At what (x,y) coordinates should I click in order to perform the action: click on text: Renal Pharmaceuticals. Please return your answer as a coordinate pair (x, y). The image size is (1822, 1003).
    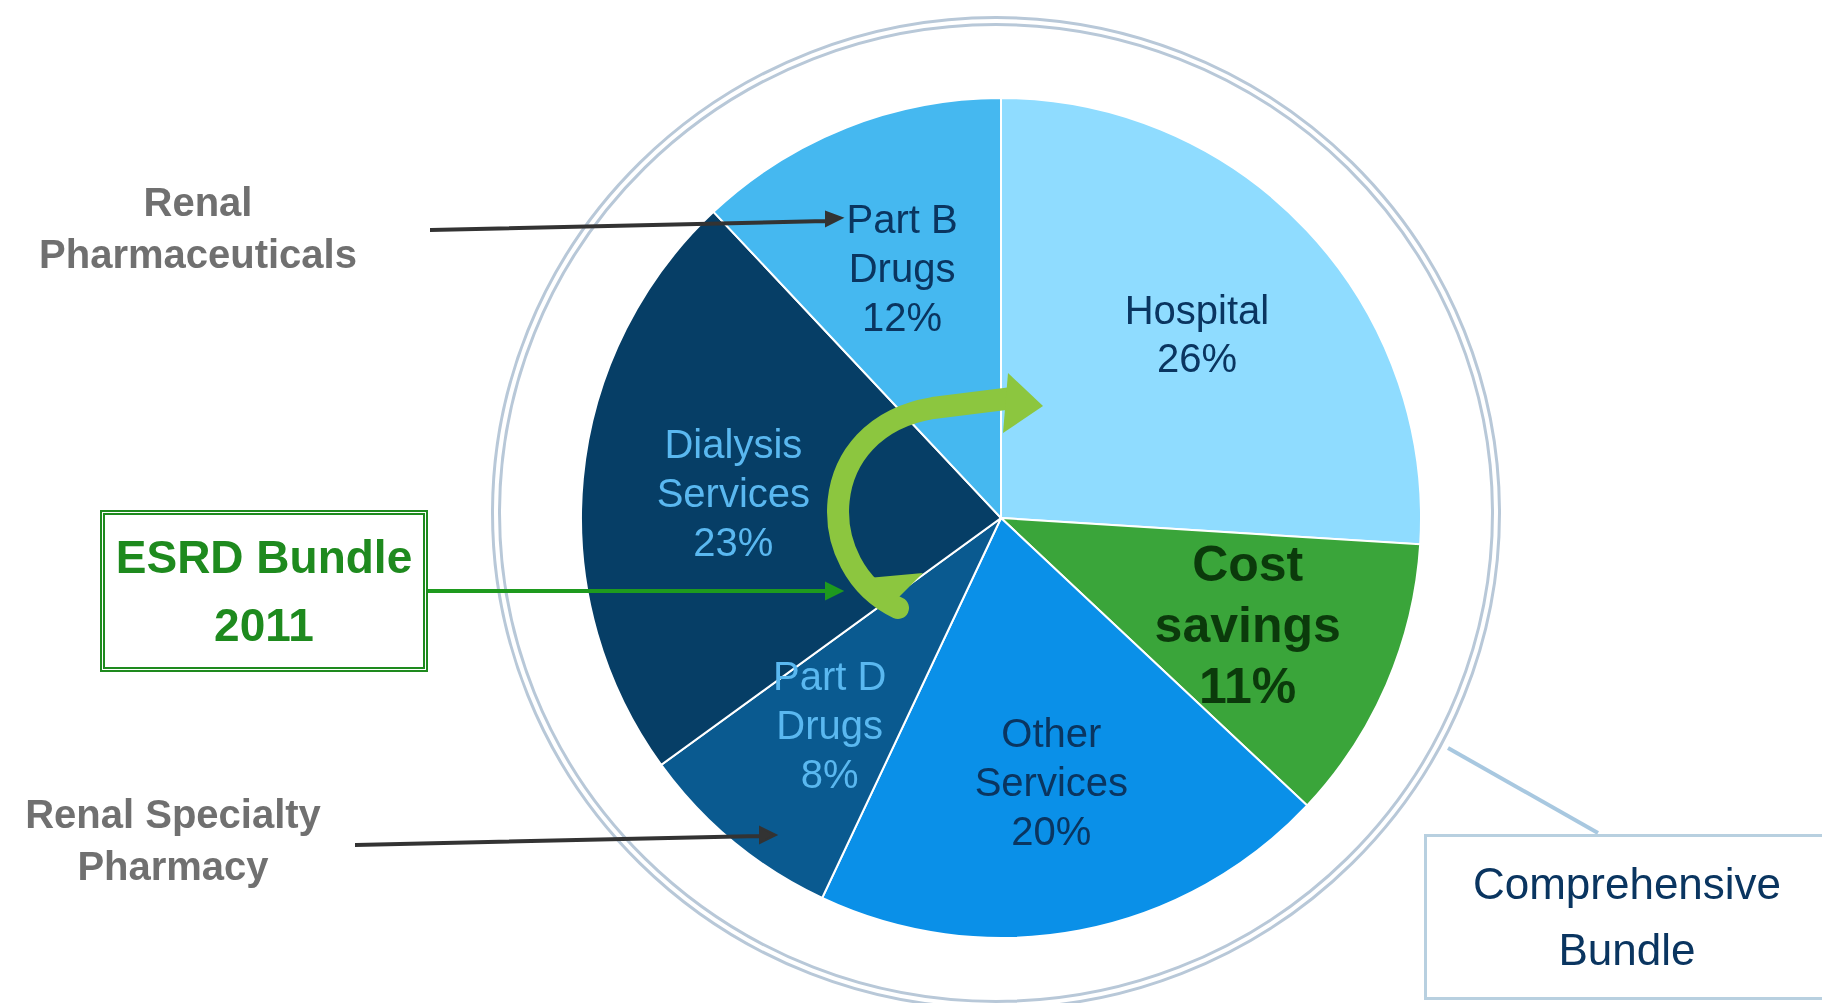
    Looking at the image, I should click on (198, 228).